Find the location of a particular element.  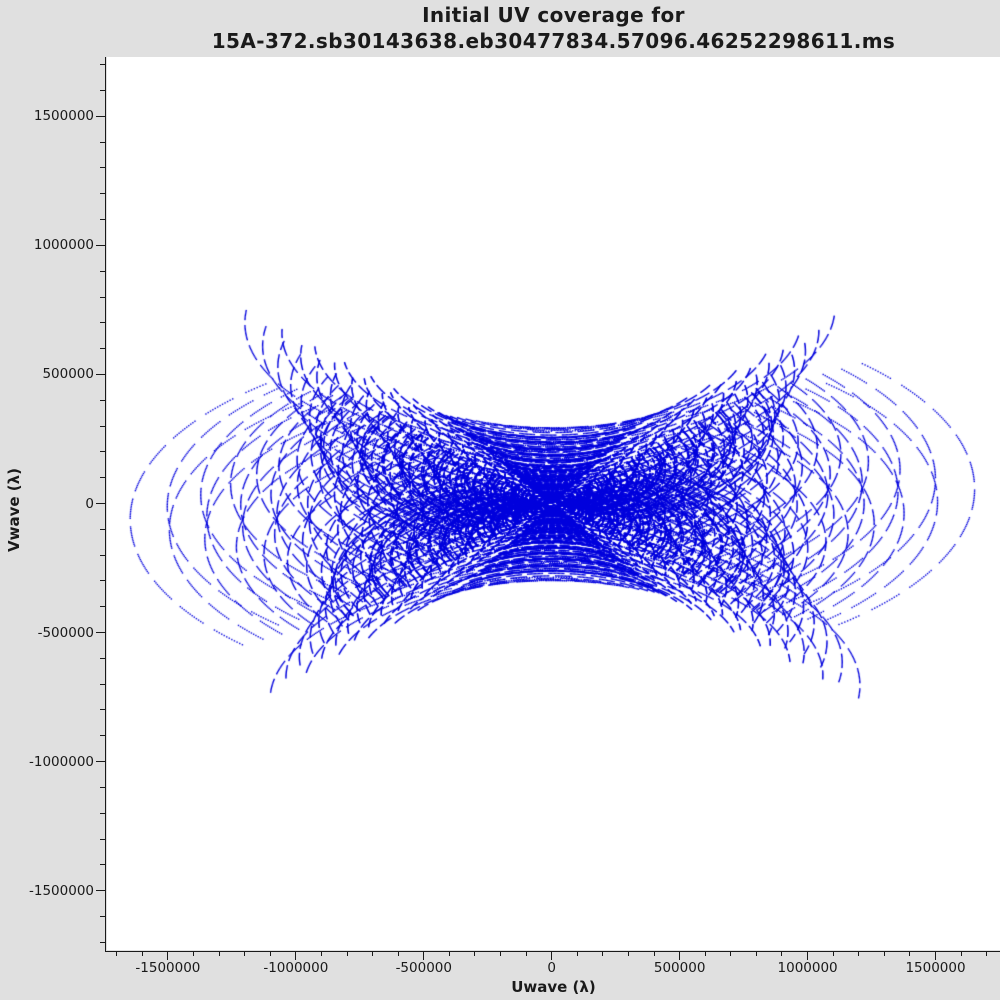

x-axis-tick-label: -500000 is located at coordinates (423, 968).